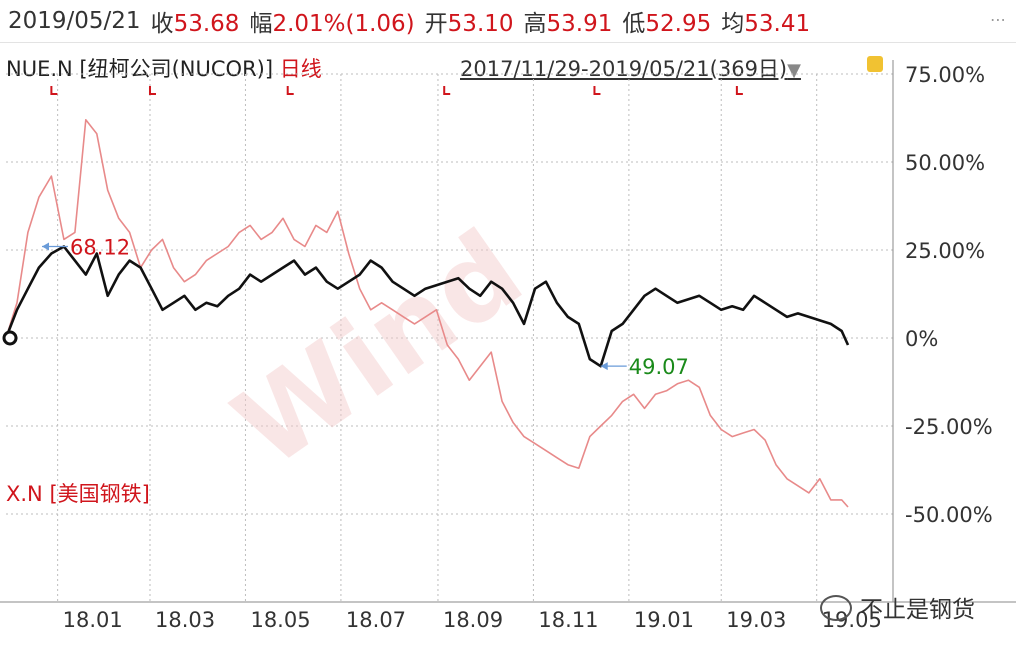 This screenshot has width=1016, height=649. What do you see at coordinates (473, 620) in the screenshot?
I see `x-tick-label: 18.09` at bounding box center [473, 620].